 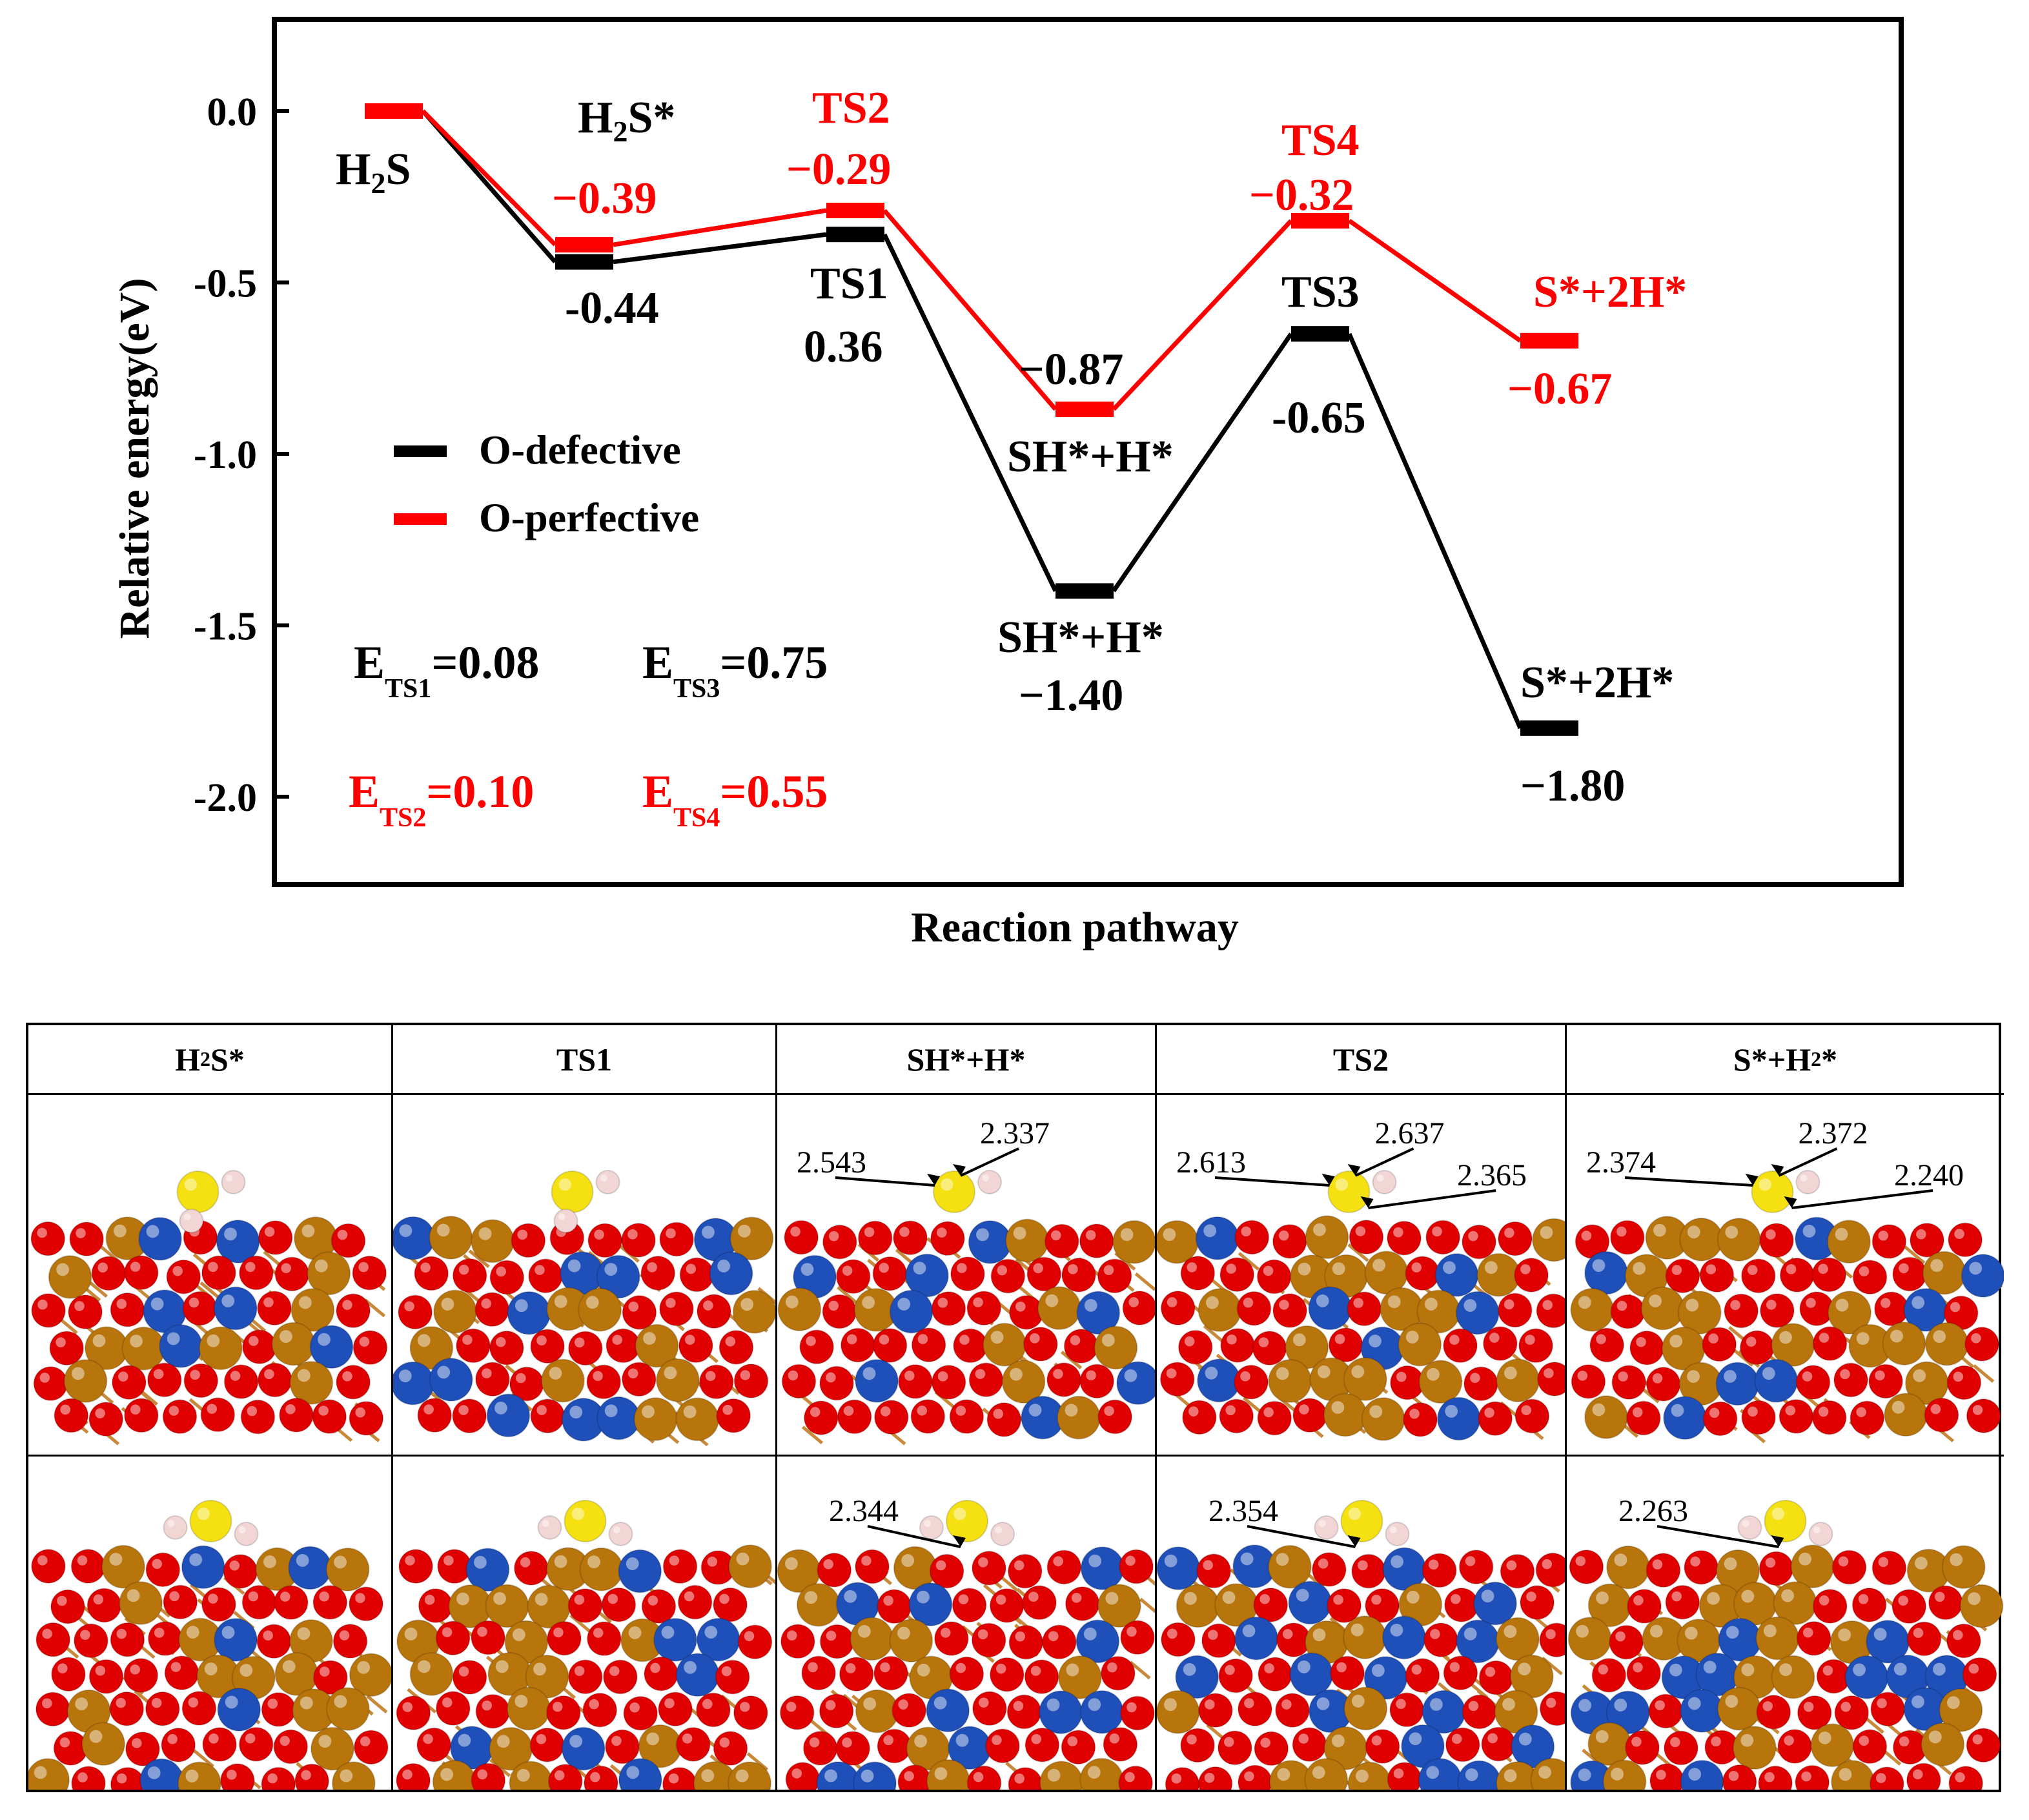 I want to click on value-p3: −0.87, so click(x=1071, y=369).